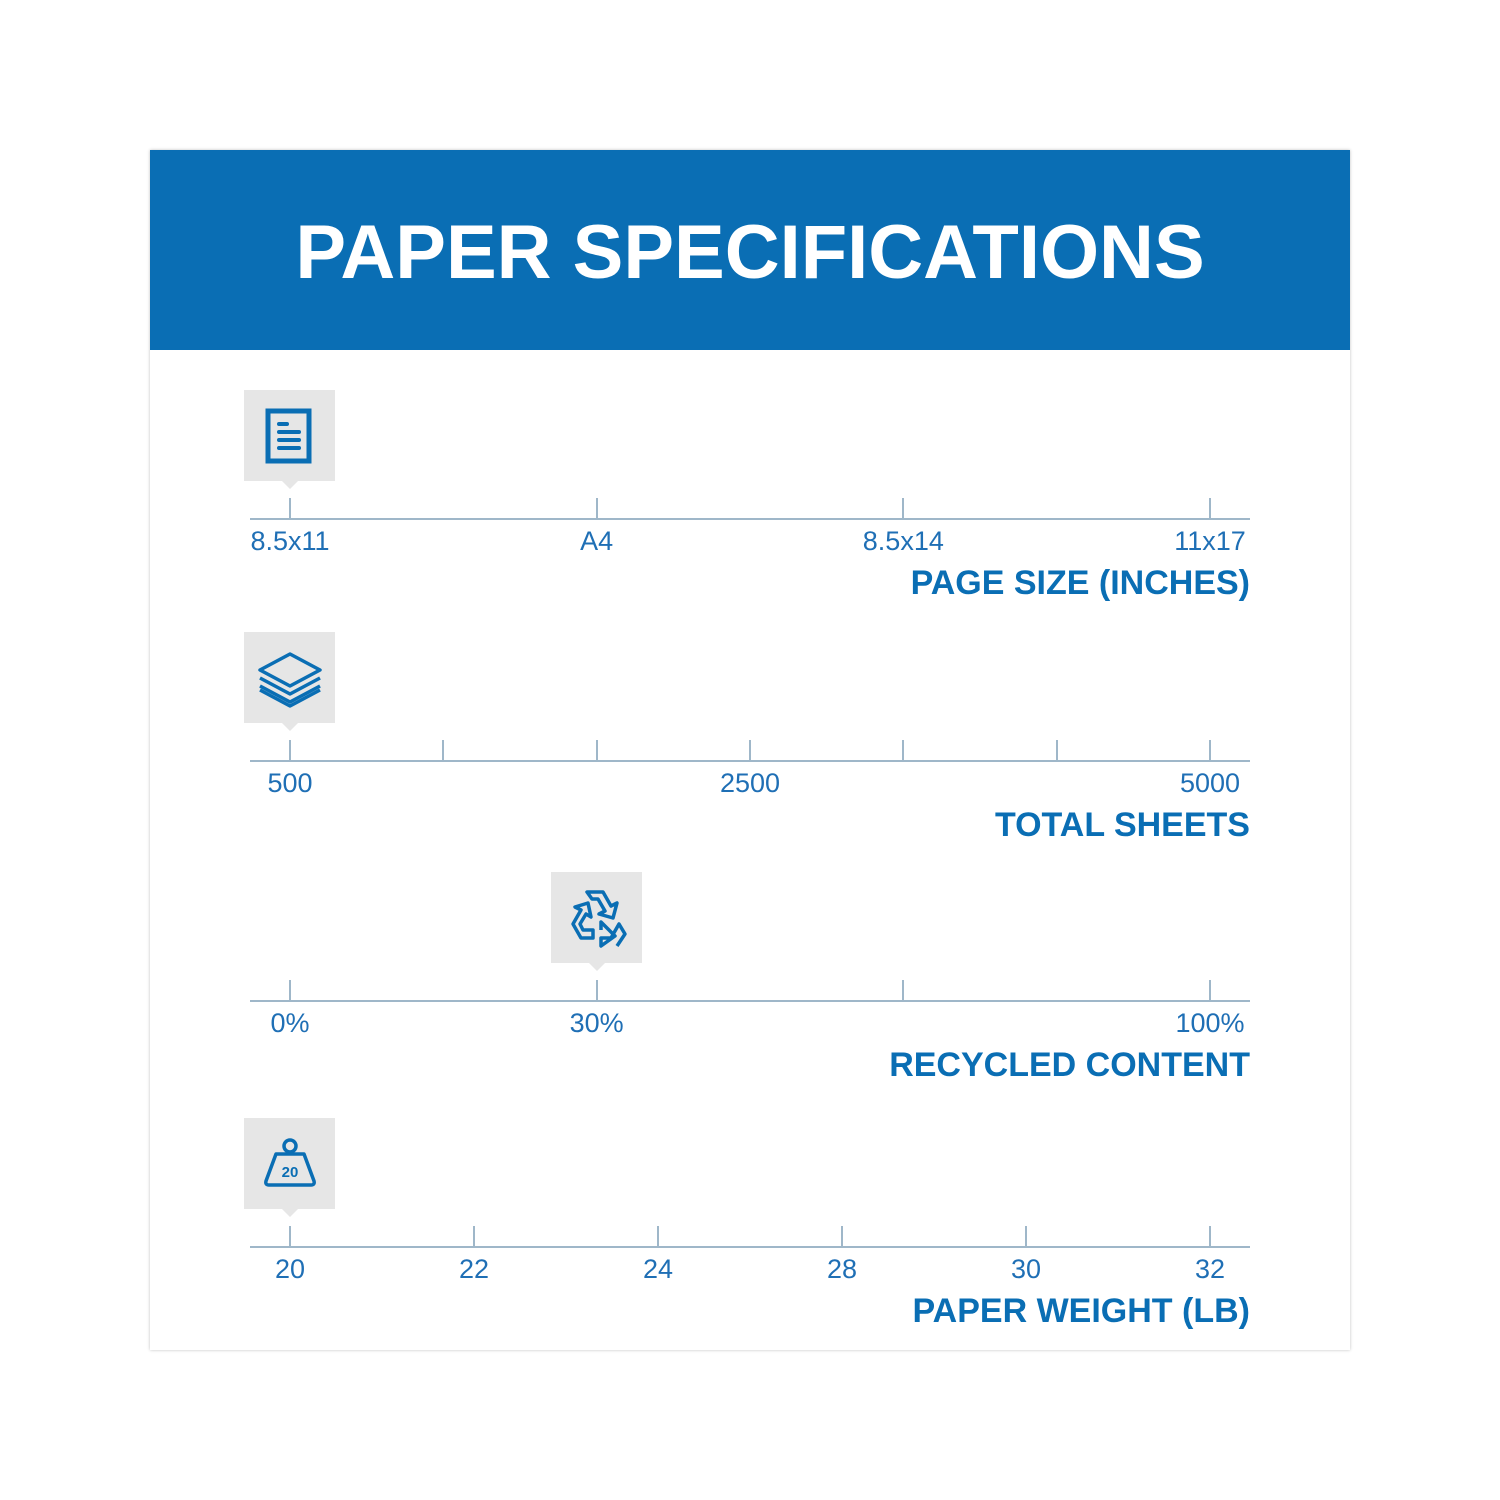 The image size is (1500, 1500). What do you see at coordinates (842, 1269) in the screenshot?
I see `scale-tick-label: 28` at bounding box center [842, 1269].